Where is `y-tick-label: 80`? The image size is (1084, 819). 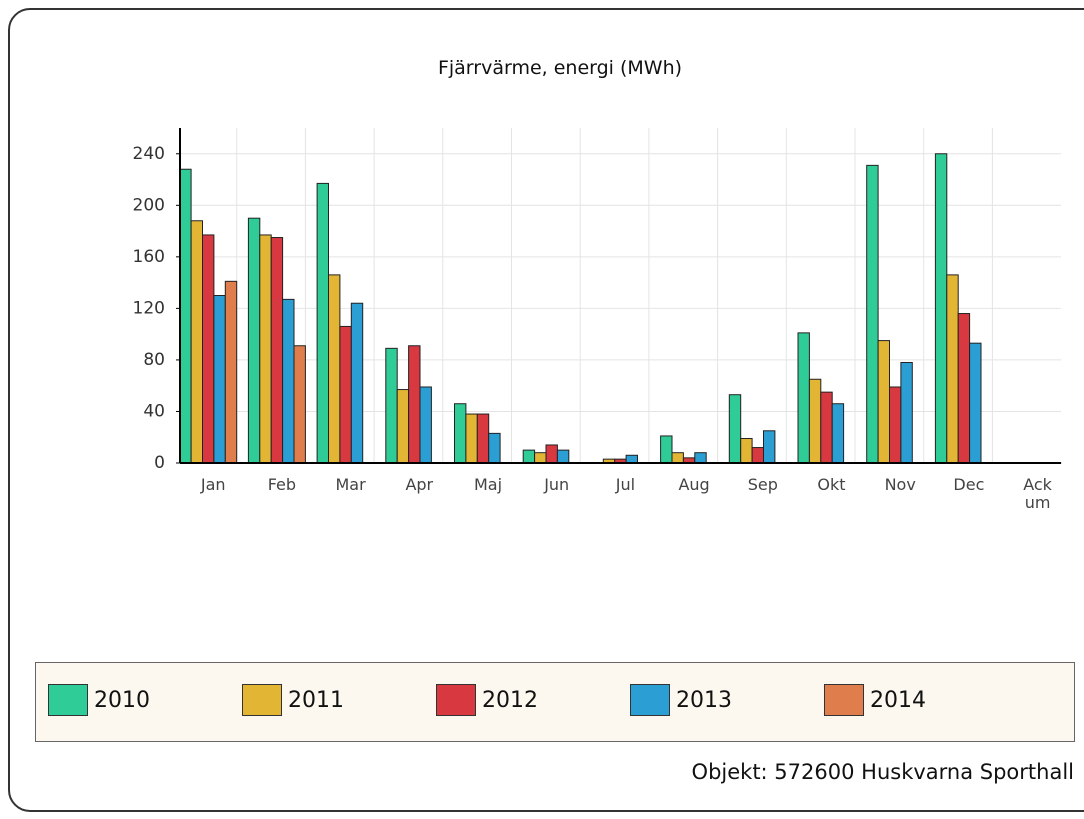
y-tick-label: 80 is located at coordinates (154, 360).